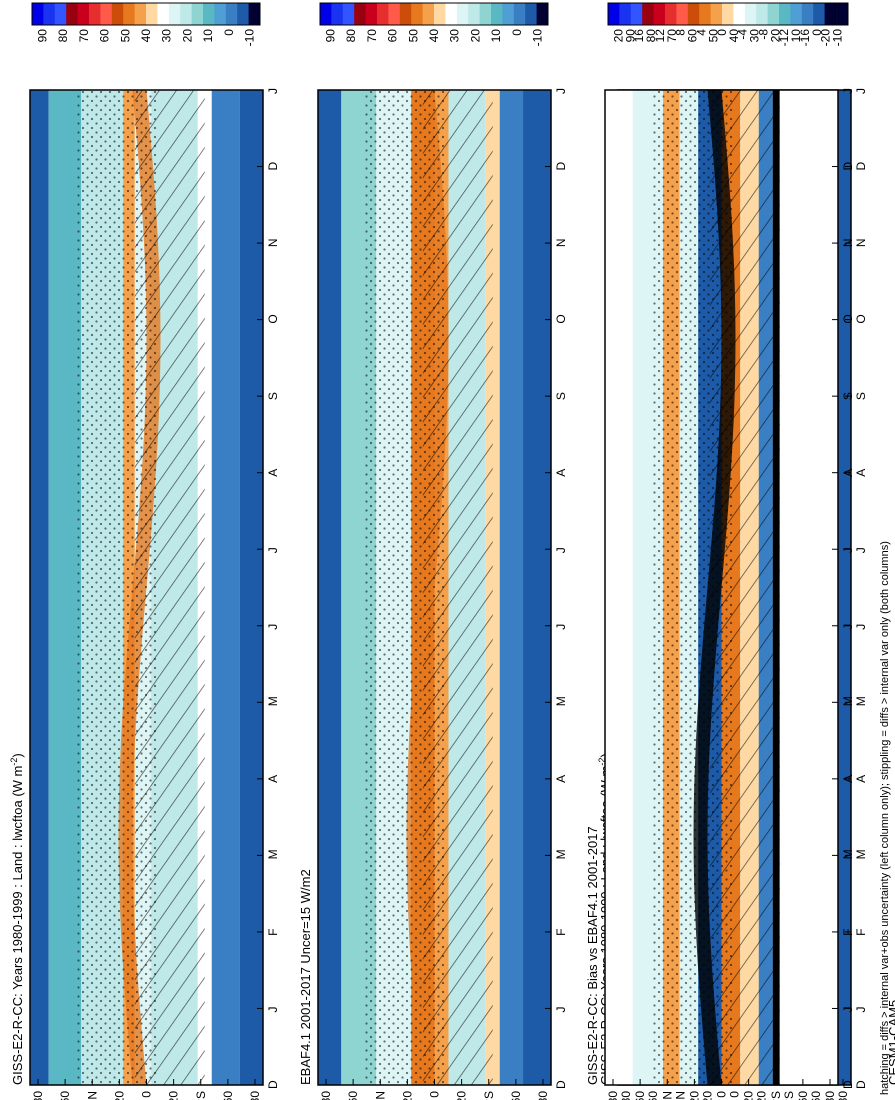 This screenshot has width=895, height=1100. I want to click on panel-title: EBAF4.1 2001-2017 Uncer=15 W/m2, so click(305, 977).